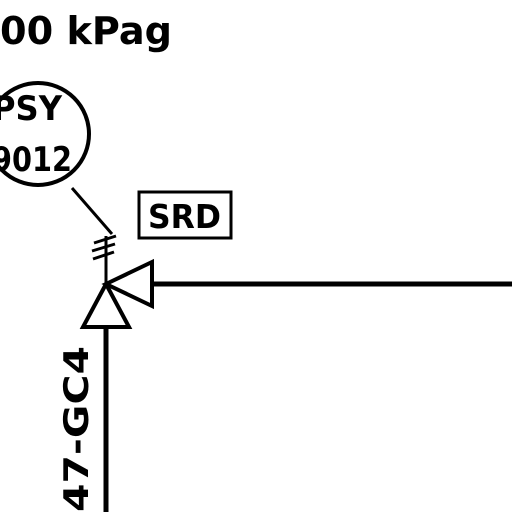  Describe the element at coordinates (104, 247) in the screenshot. I see `actuator-spring` at that location.